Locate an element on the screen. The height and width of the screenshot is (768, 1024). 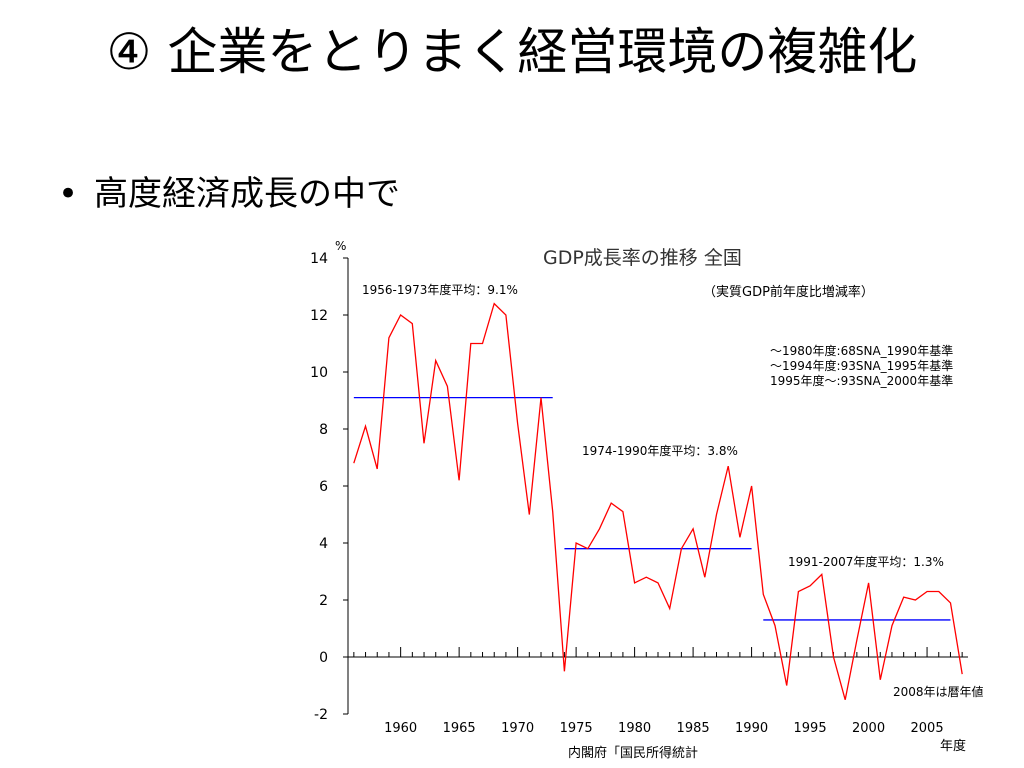
y-tick-label: 0 is located at coordinates (323, 658).